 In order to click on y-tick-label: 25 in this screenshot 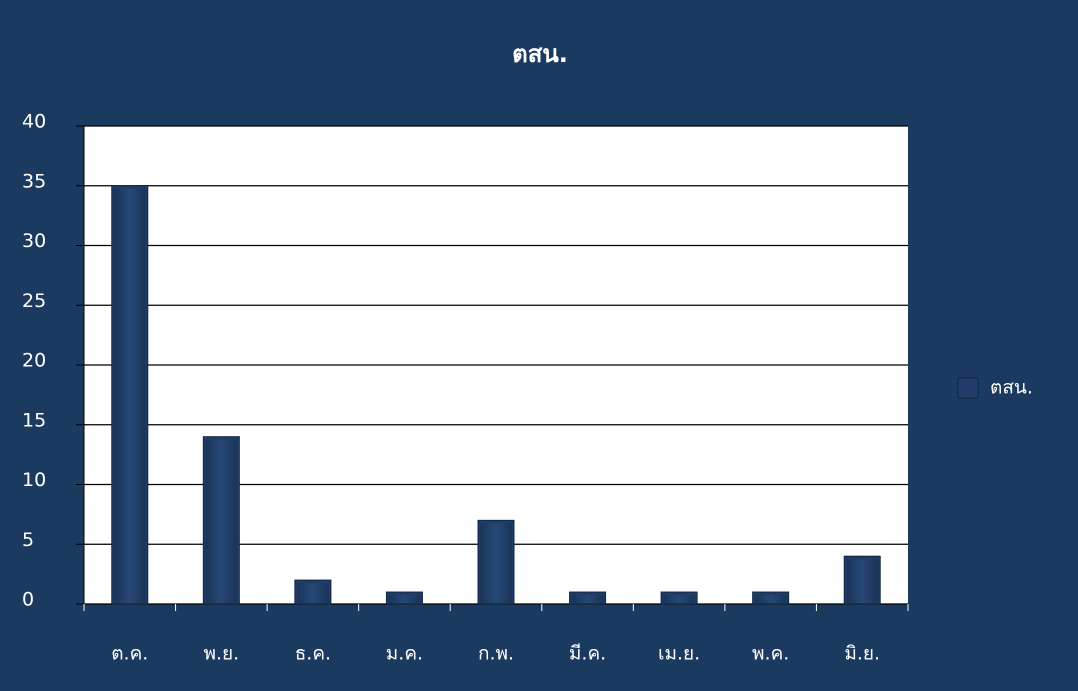, I will do `click(34, 301)`.